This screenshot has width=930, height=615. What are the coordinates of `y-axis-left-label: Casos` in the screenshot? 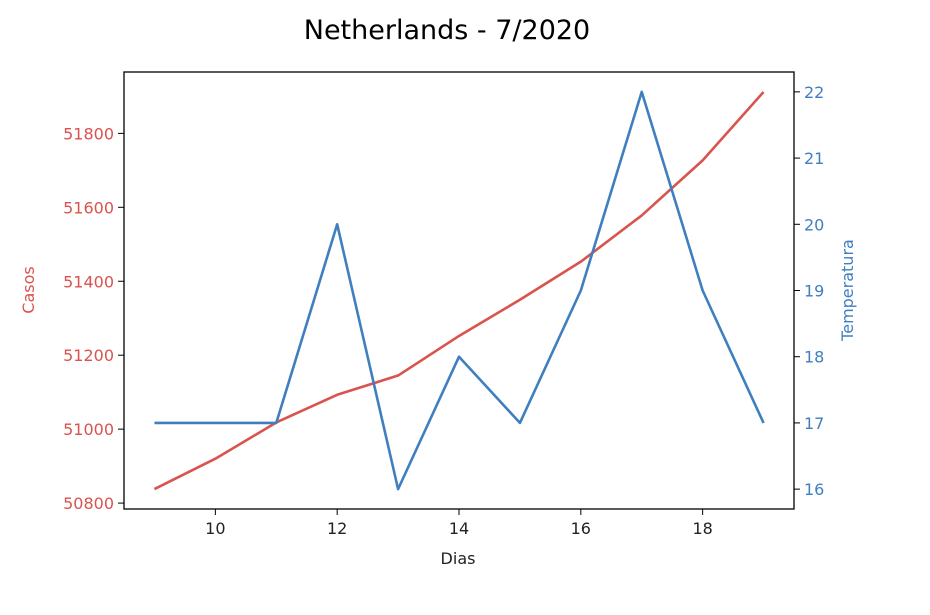 It's located at (28, 289).